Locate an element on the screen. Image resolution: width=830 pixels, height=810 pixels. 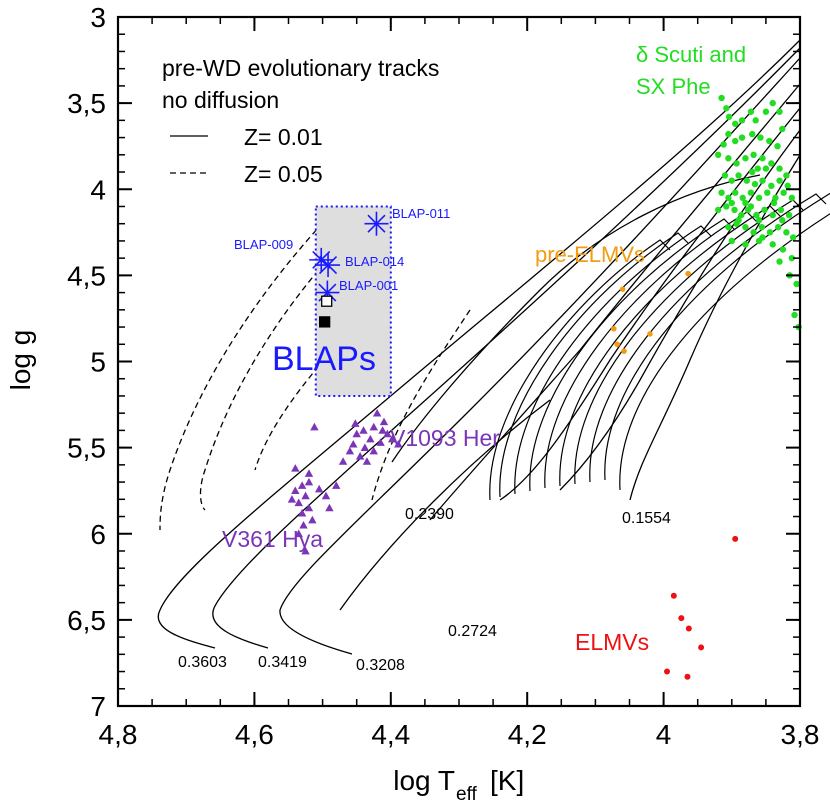
label-v1093-her: V1093 Her is located at coordinates (445, 438).